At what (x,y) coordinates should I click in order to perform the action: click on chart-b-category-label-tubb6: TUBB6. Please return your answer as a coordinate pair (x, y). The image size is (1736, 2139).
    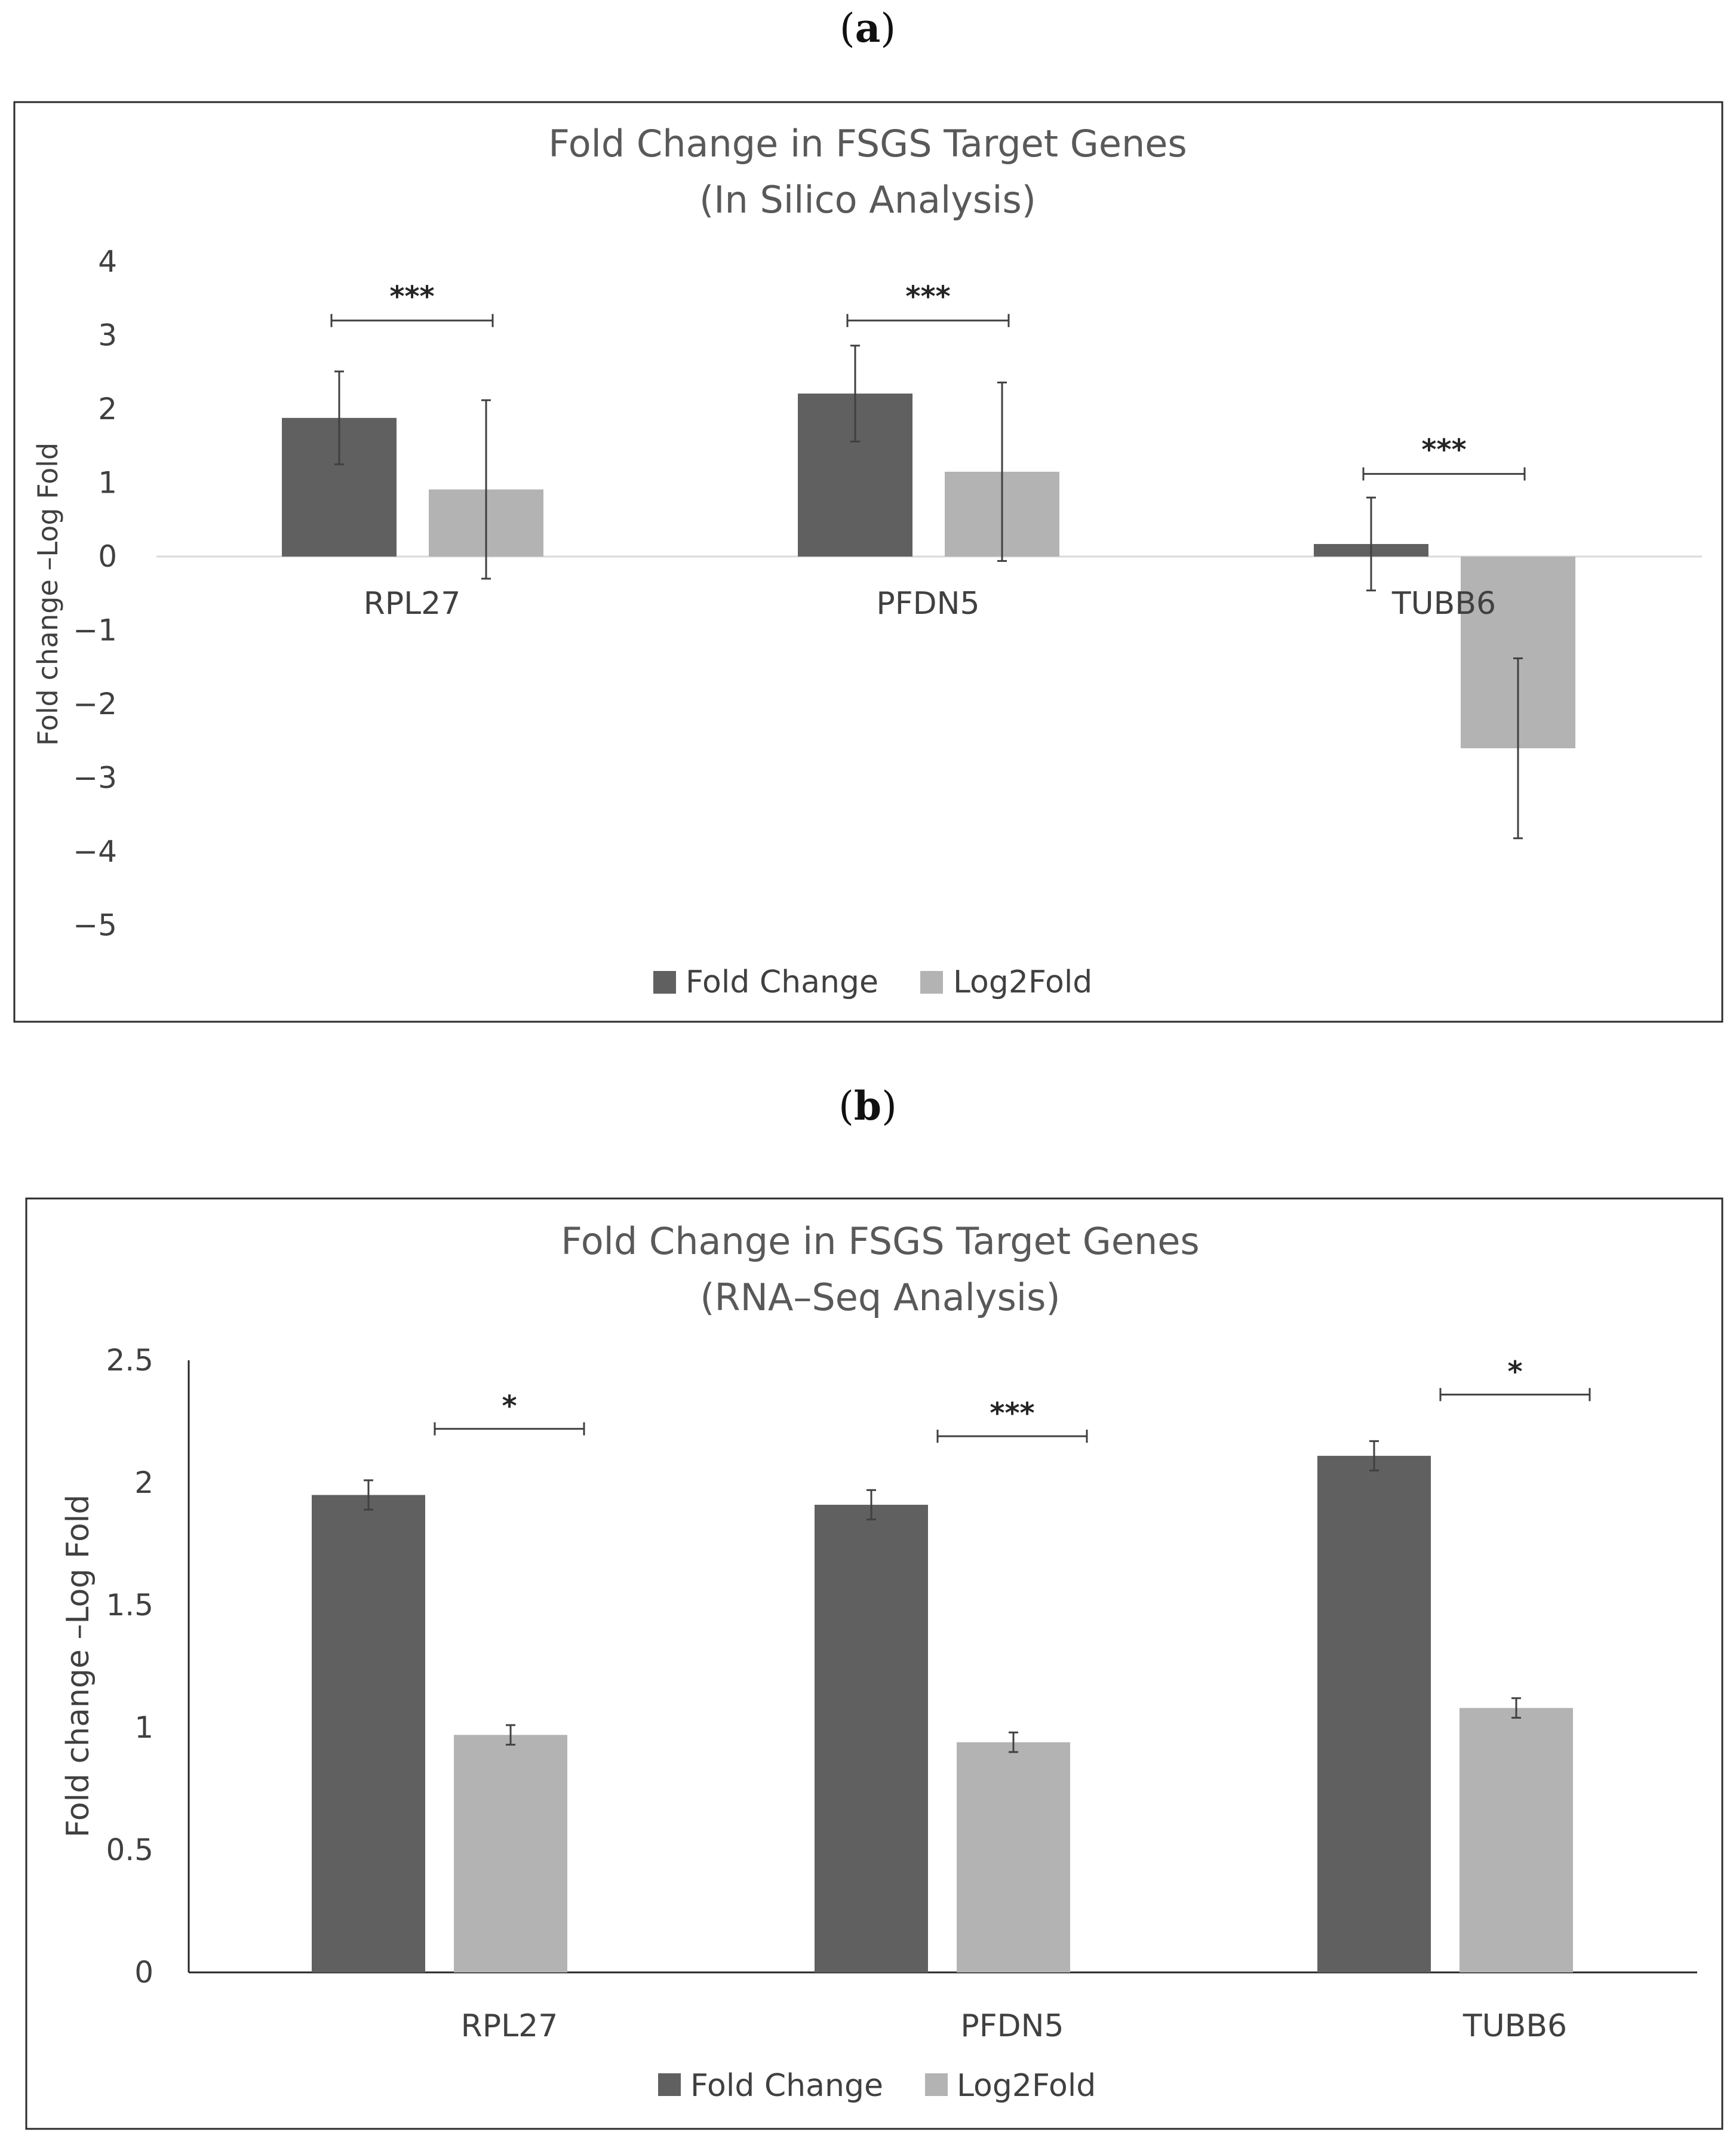
    Looking at the image, I should click on (1514, 2026).